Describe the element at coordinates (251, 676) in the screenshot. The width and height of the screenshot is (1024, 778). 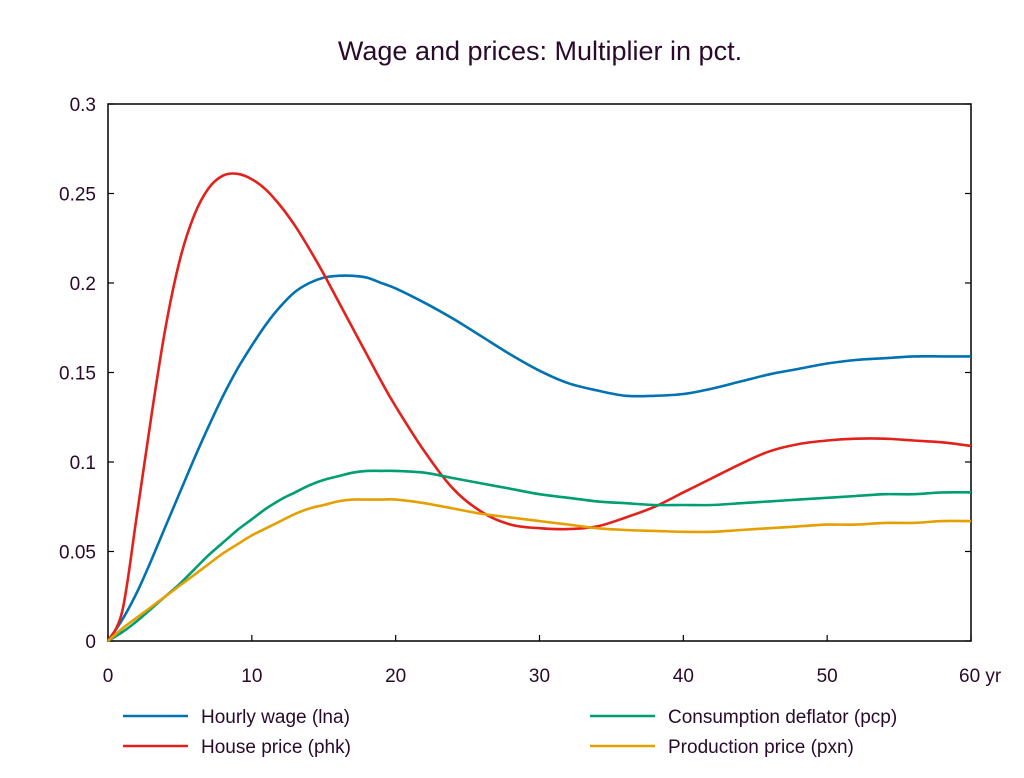
I see `x-tick-label: 10` at that location.